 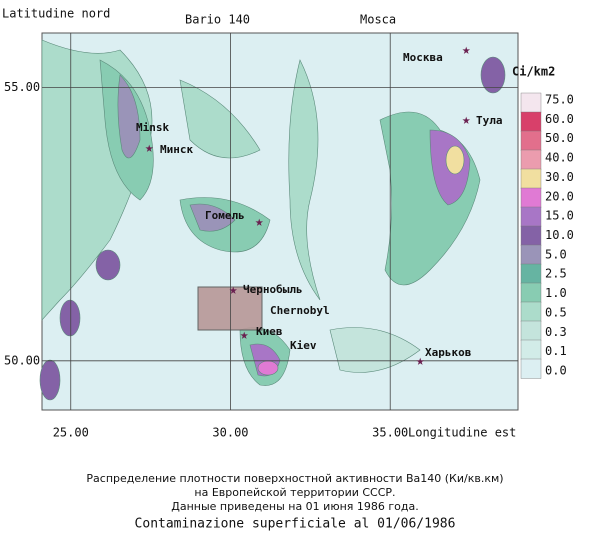 What do you see at coordinates (71, 433) in the screenshot?
I see `x-tick-label: 25.00` at bounding box center [71, 433].